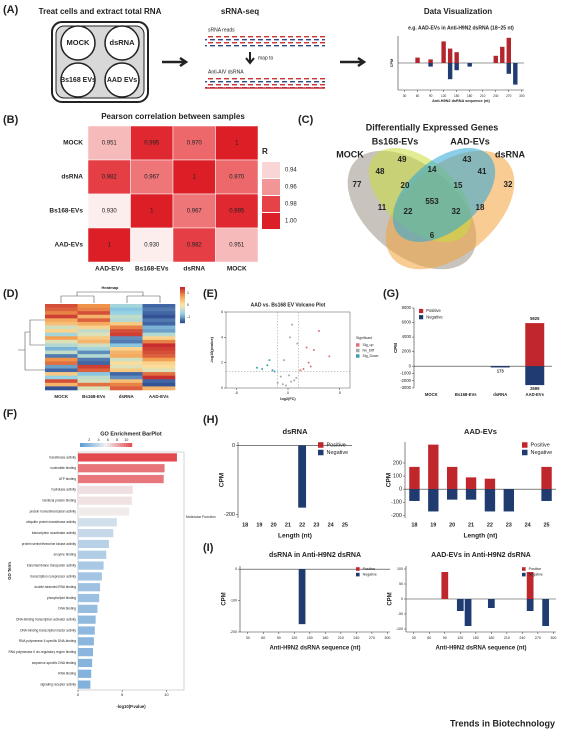 Image resolution: width=566 pixels, height=732 pixels. I want to click on venn-count: 6, so click(432, 235).